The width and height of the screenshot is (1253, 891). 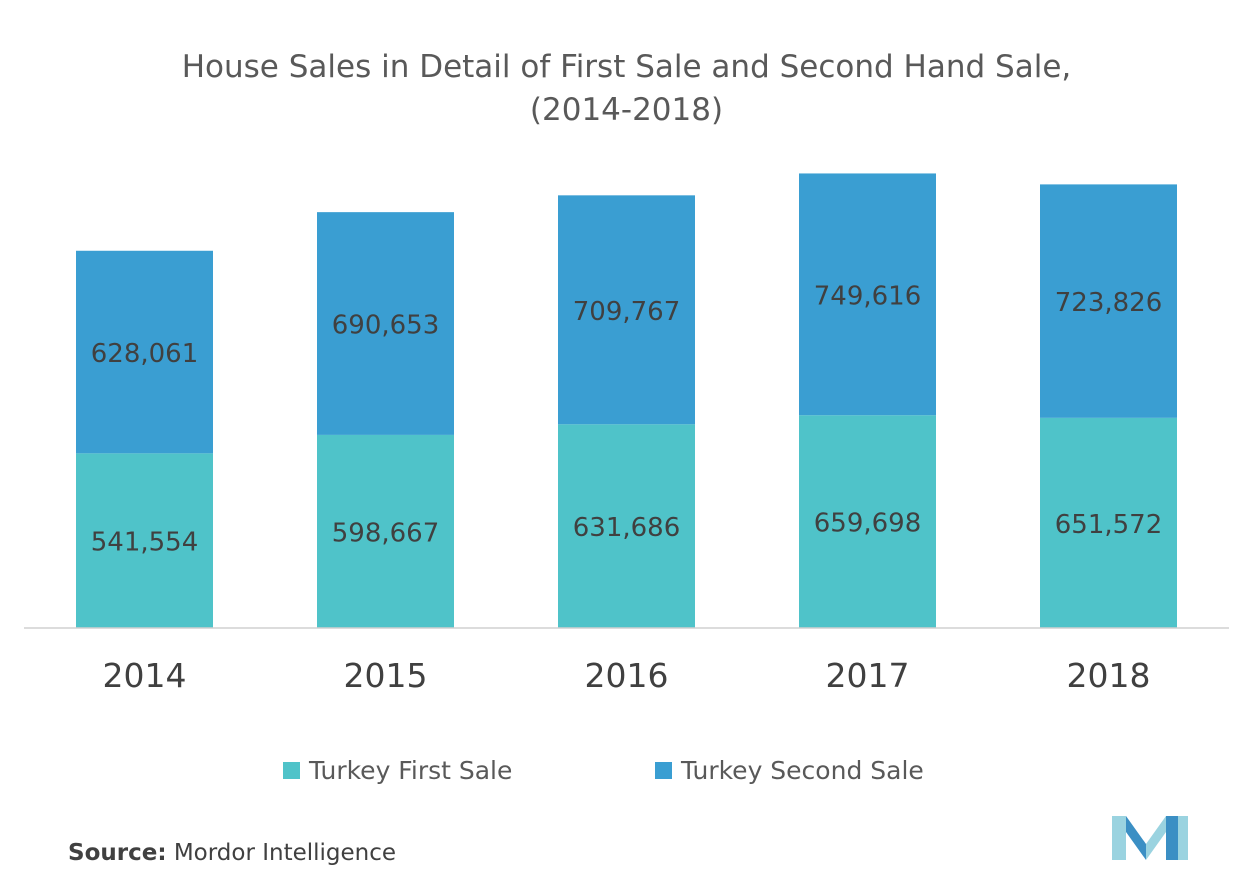 What do you see at coordinates (145, 543) in the screenshot?
I see `data-label-first-sale-2014: 541,554` at bounding box center [145, 543].